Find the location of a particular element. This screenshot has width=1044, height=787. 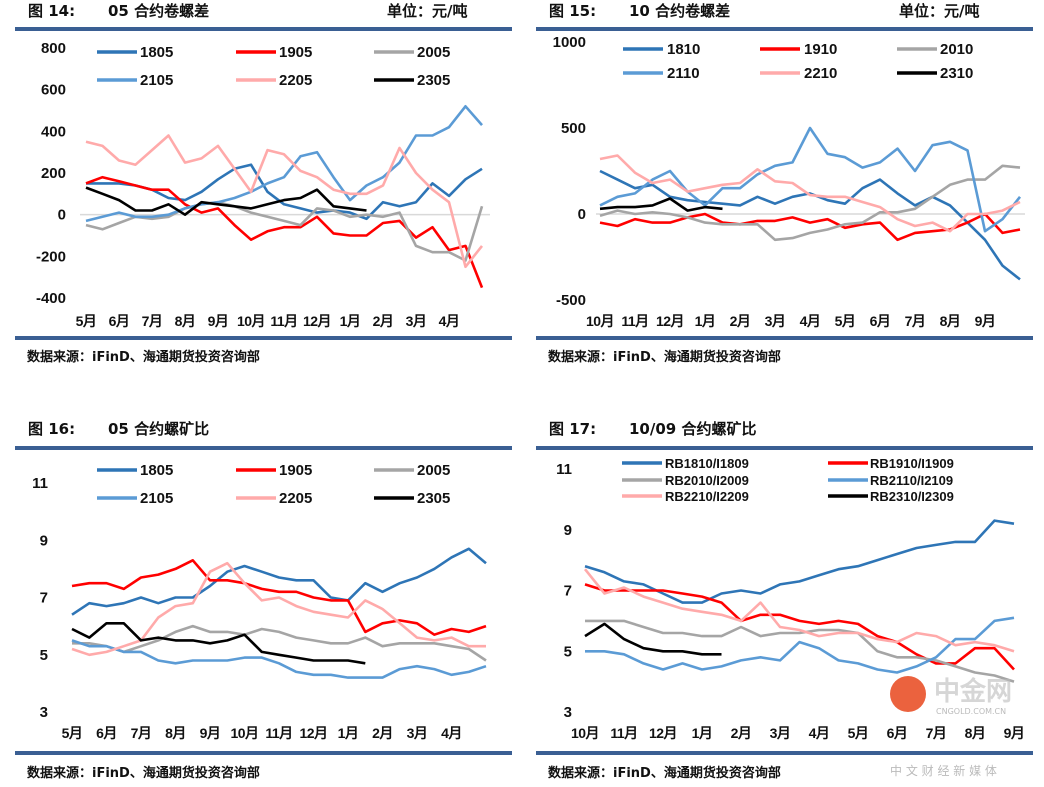

legend-label: 1805 is located at coordinates (156, 470).